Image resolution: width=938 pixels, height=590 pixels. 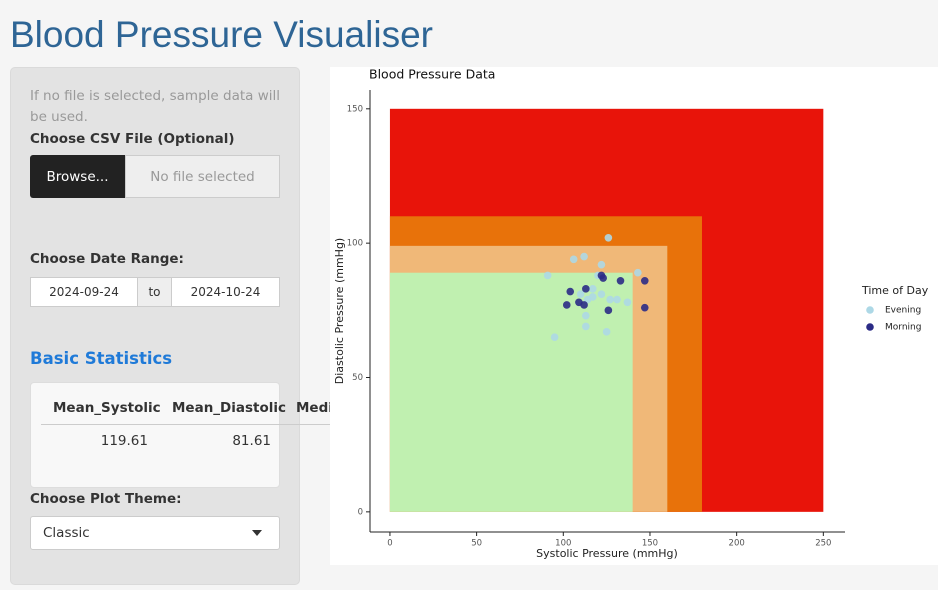 I want to click on y-axis-title: Diastolic Pressure (mmHg), so click(x=339, y=311).